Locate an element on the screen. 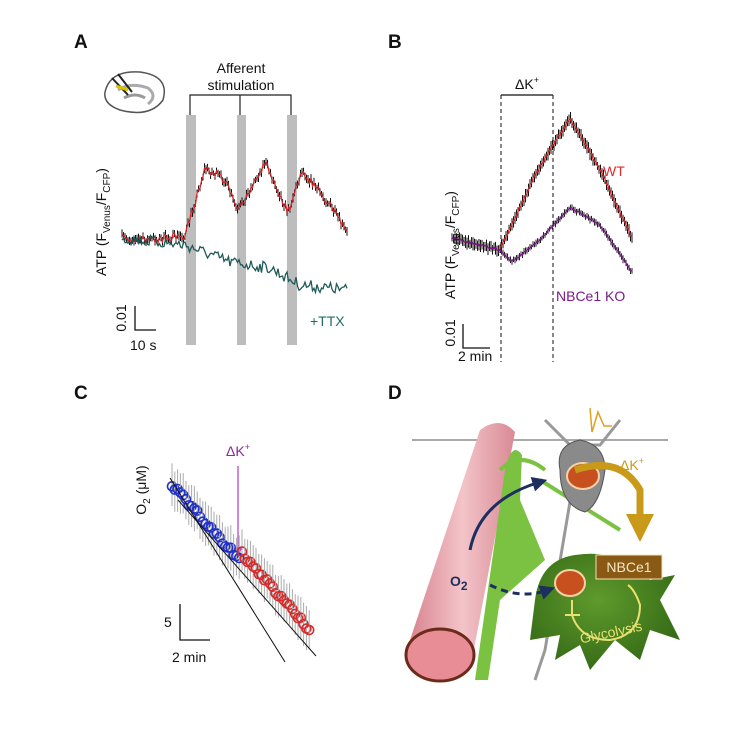 The width and height of the screenshot is (742, 731). y-label: O2 (μM) is located at coordinates (143, 489).